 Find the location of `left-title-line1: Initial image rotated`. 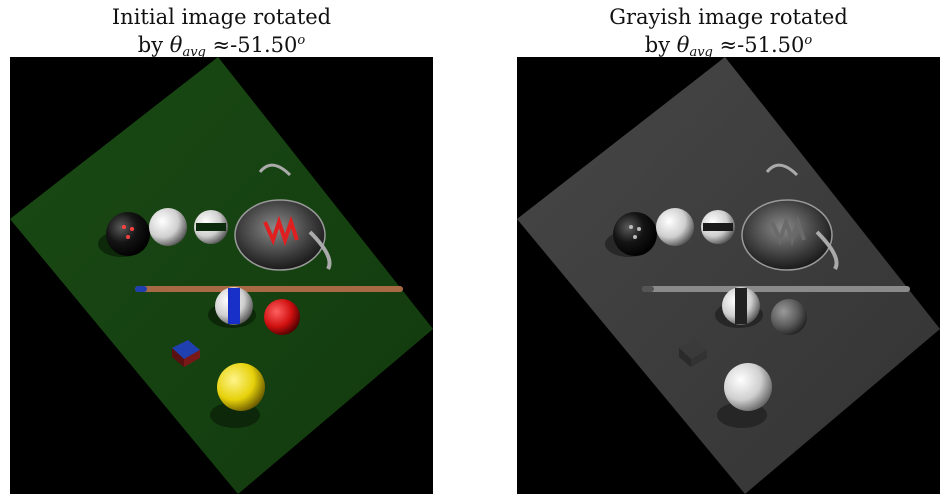

left-title-line1: Initial image rotated is located at coordinates (221, 17).